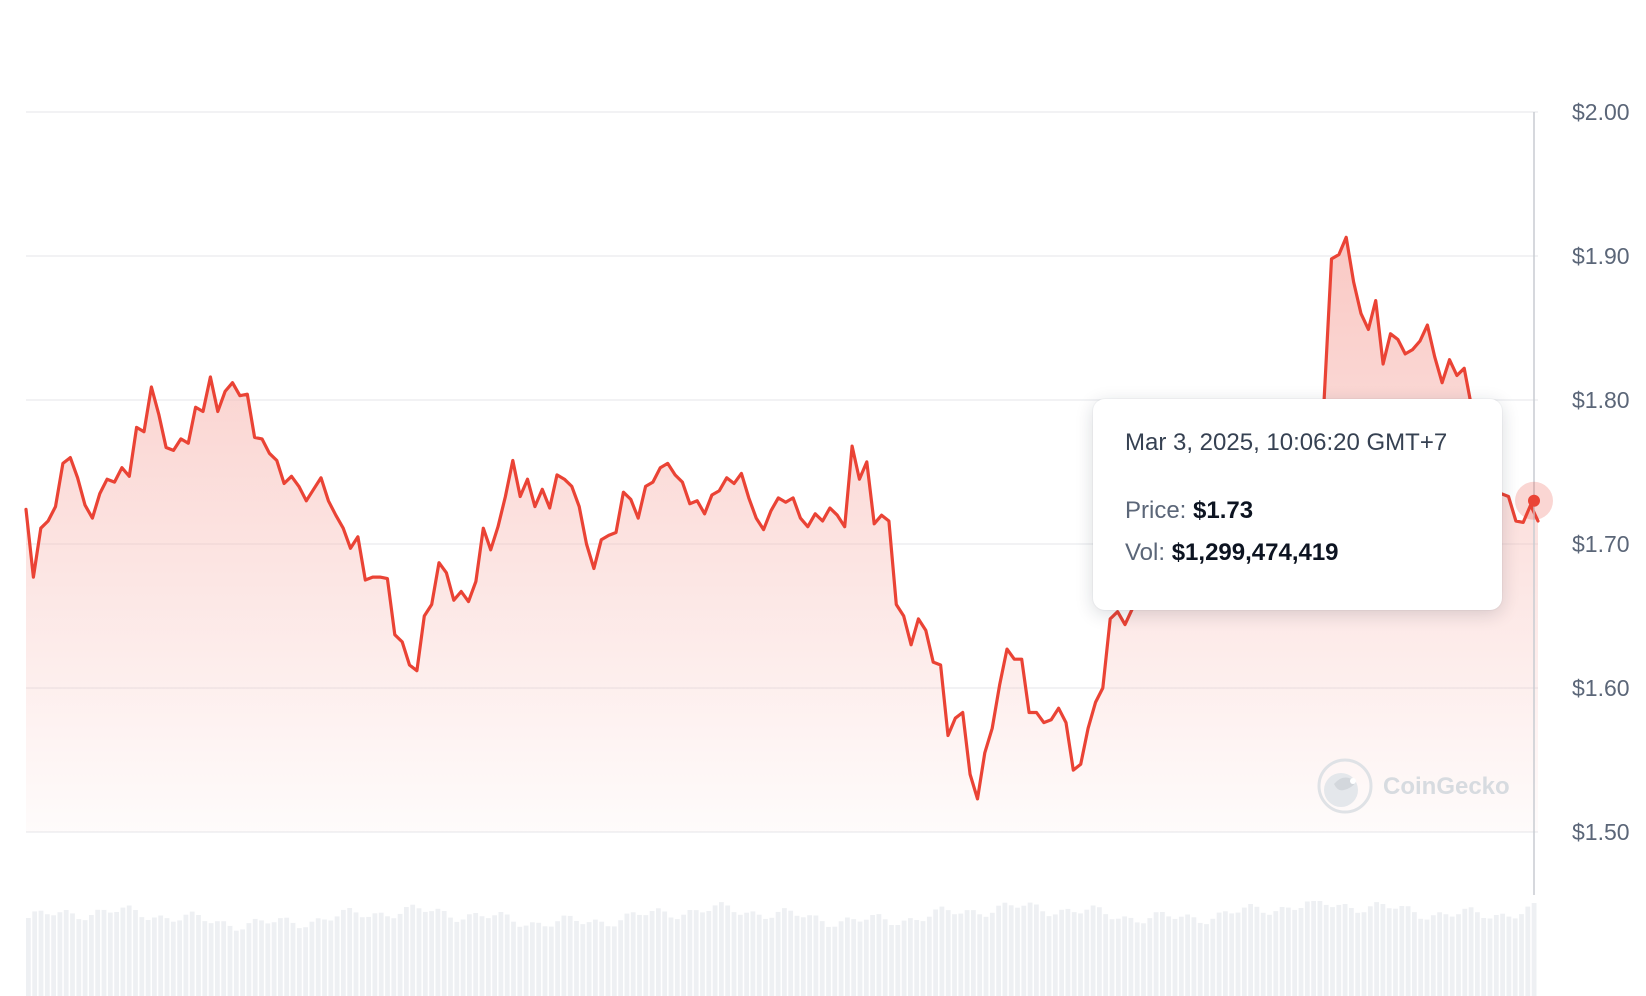 The width and height of the screenshot is (1646, 996). Describe the element at coordinates (1286, 442) in the screenshot. I see `tooltip-date: Mar 3, 2025, 10:06:20 GMT+7` at that location.